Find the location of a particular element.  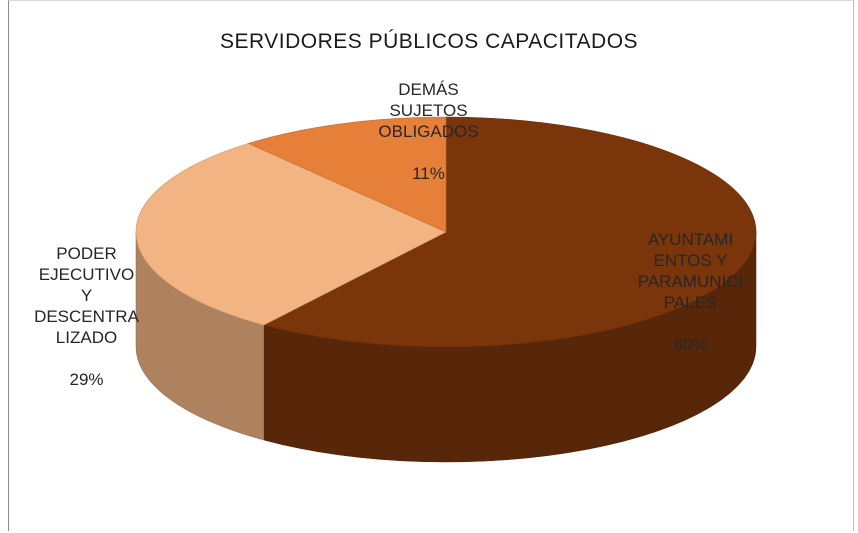

slice-percent-poder-ejecutivo: 29% is located at coordinates (86, 379).